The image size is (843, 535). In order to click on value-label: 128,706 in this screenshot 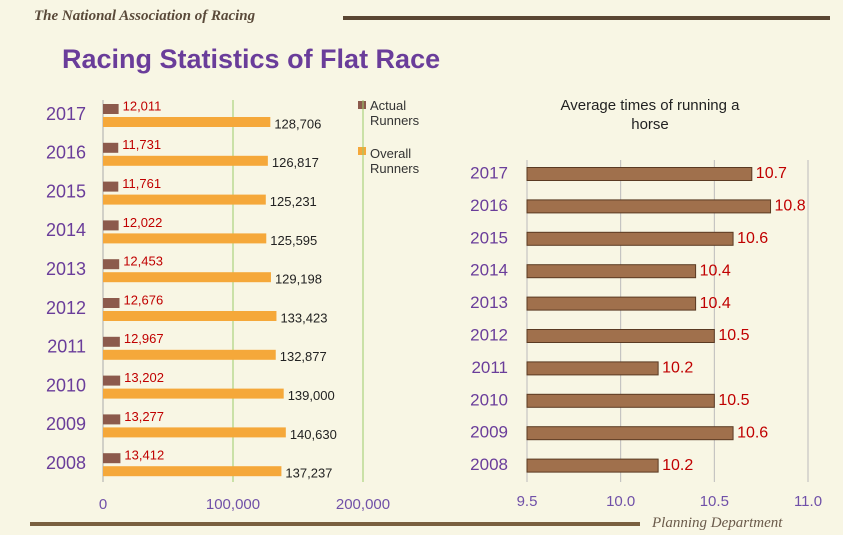, I will do `click(297, 123)`.